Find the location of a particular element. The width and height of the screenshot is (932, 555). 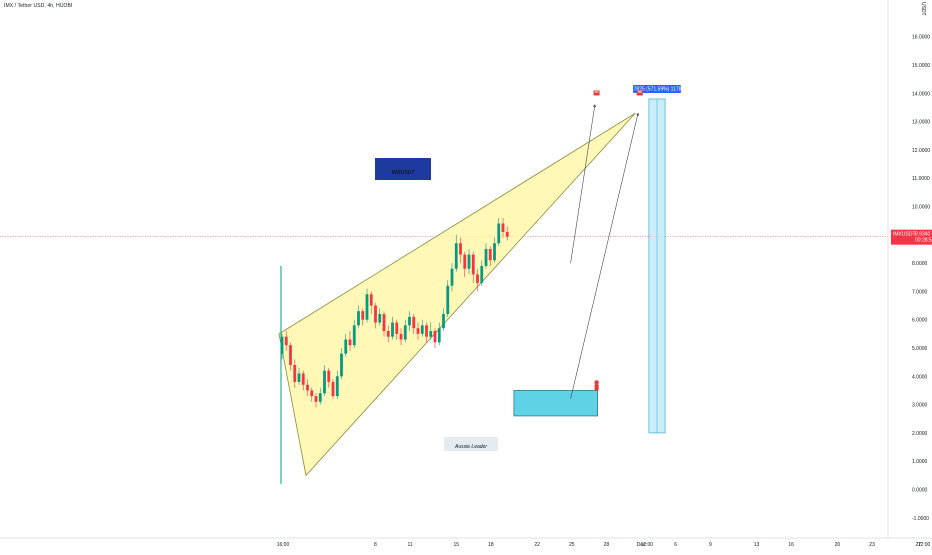

x-tick-label: 13 is located at coordinates (757, 545).